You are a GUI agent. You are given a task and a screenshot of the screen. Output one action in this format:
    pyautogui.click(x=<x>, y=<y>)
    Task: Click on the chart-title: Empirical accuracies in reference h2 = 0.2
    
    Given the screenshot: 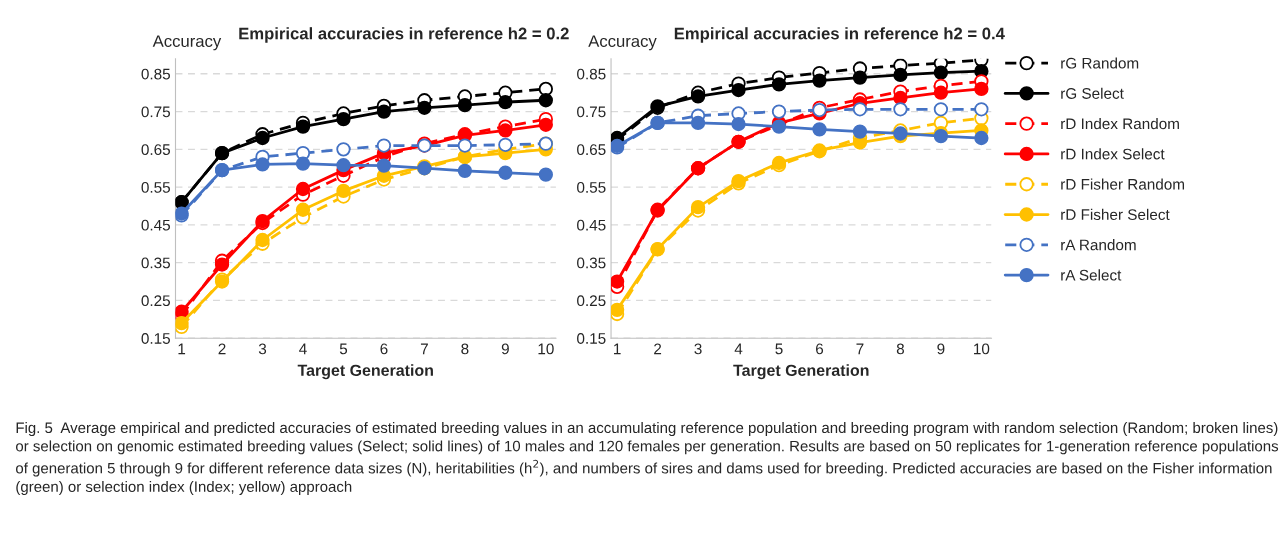 What is the action you would take?
    pyautogui.click(x=404, y=35)
    